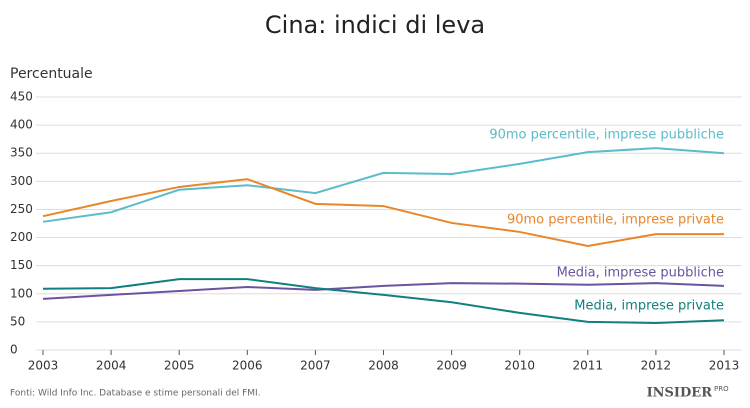 This screenshot has height=408, width=750. I want to click on y-tick-label: 350, so click(21, 153).